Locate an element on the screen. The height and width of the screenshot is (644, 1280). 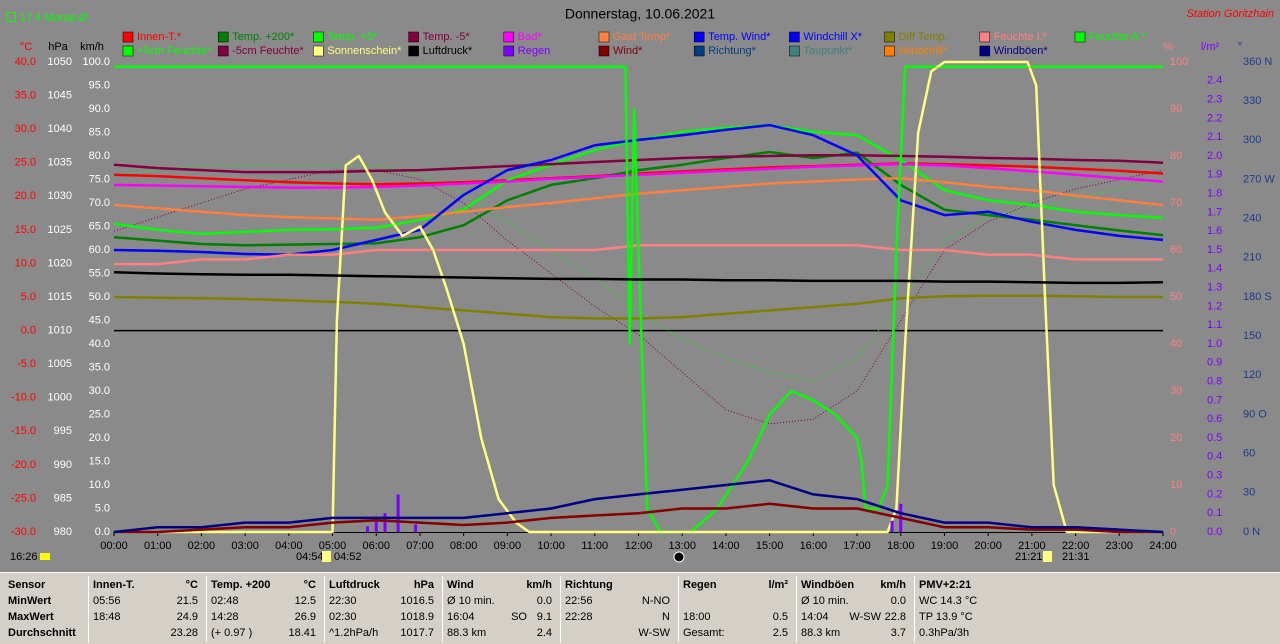
y-tick-label: 1050 is located at coordinates (60, 62).